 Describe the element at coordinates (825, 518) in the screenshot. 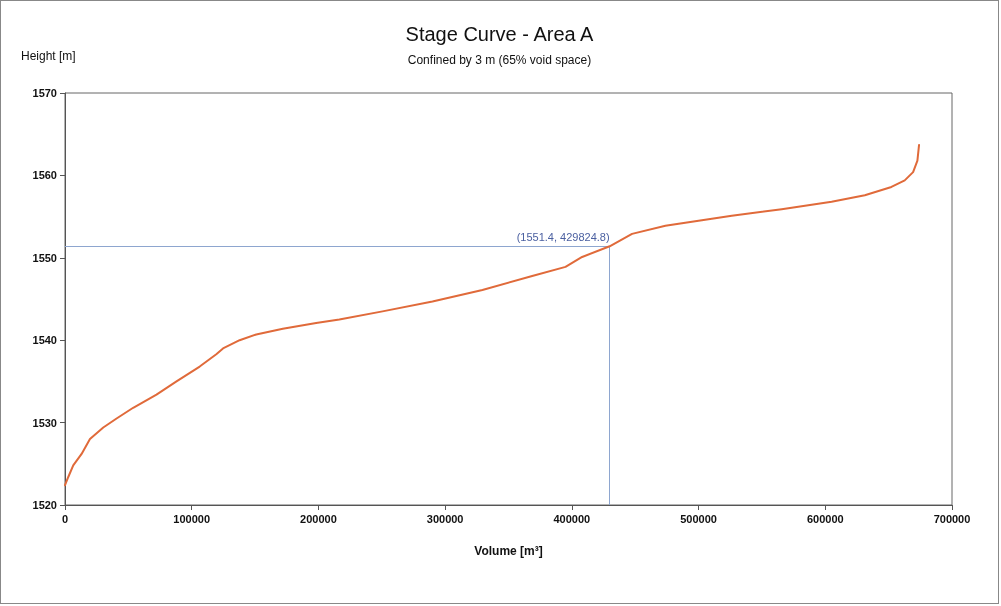

I see `x-tick-label: 600000` at that location.